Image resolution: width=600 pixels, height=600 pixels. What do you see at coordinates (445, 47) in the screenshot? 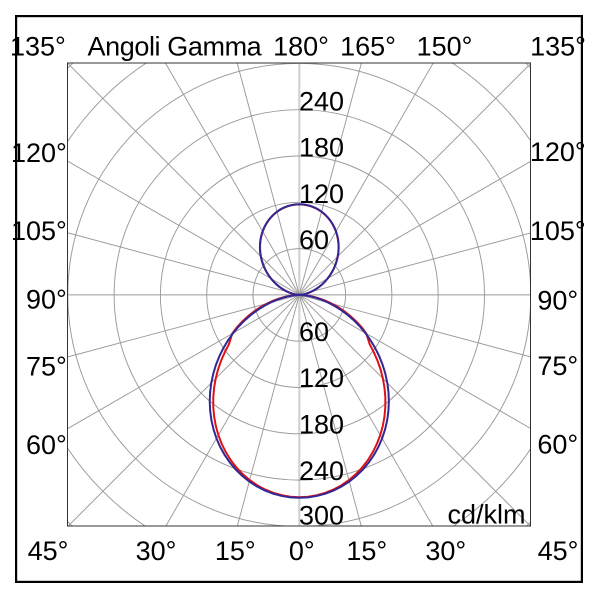
I see `svg-text: 150°` at bounding box center [445, 47].